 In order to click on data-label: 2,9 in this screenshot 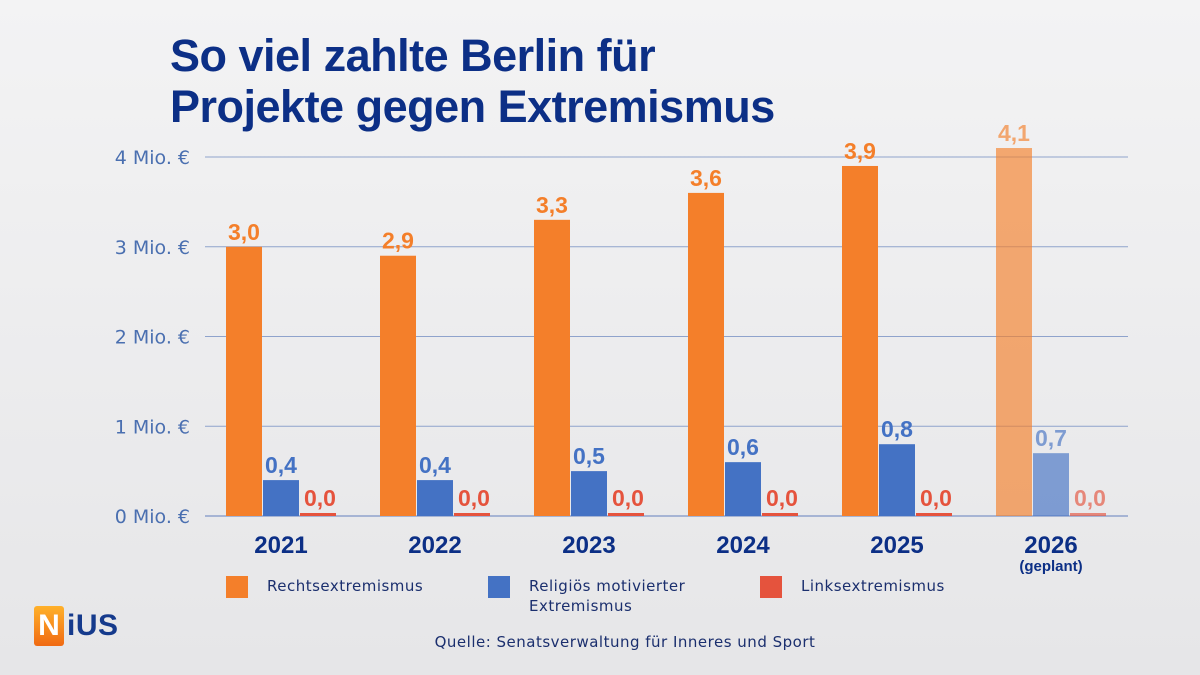, I will do `click(398, 241)`.